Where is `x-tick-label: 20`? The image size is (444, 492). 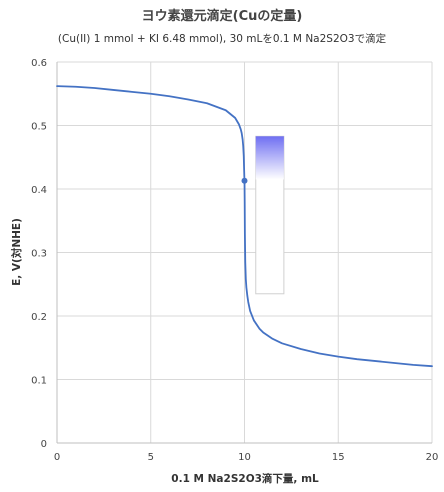 x-tick-label: 20 is located at coordinates (432, 457).